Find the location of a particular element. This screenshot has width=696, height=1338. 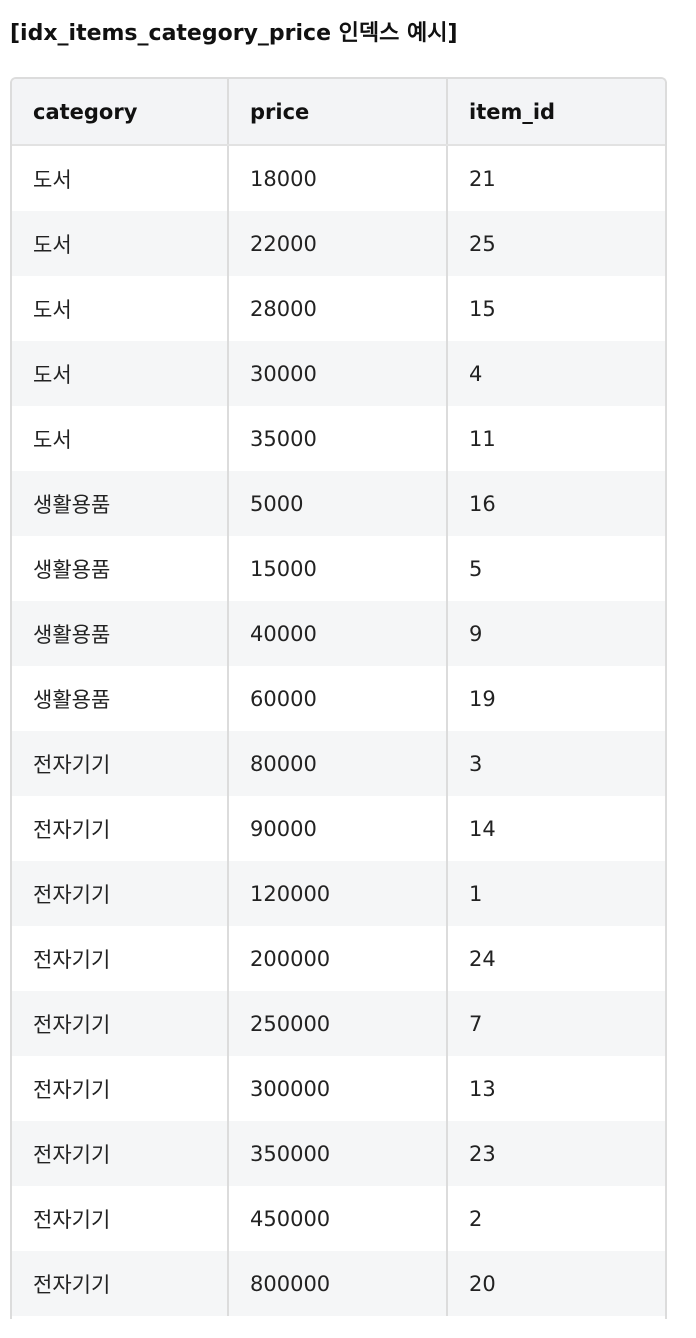

item-id-cell: 13 is located at coordinates (555, 1088).